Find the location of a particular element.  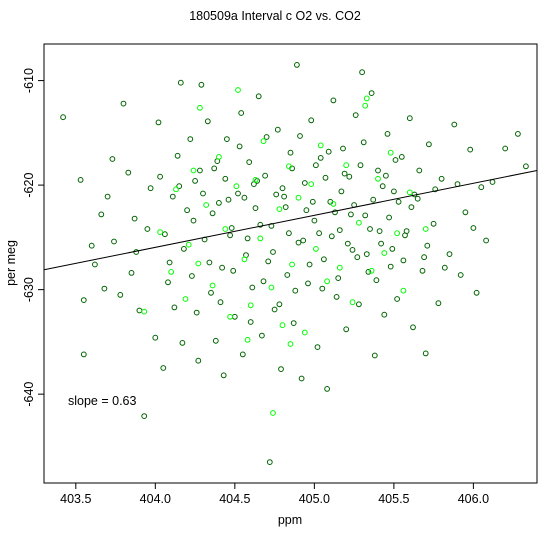

slope-annotation: slope = 0.63 is located at coordinates (102, 401).